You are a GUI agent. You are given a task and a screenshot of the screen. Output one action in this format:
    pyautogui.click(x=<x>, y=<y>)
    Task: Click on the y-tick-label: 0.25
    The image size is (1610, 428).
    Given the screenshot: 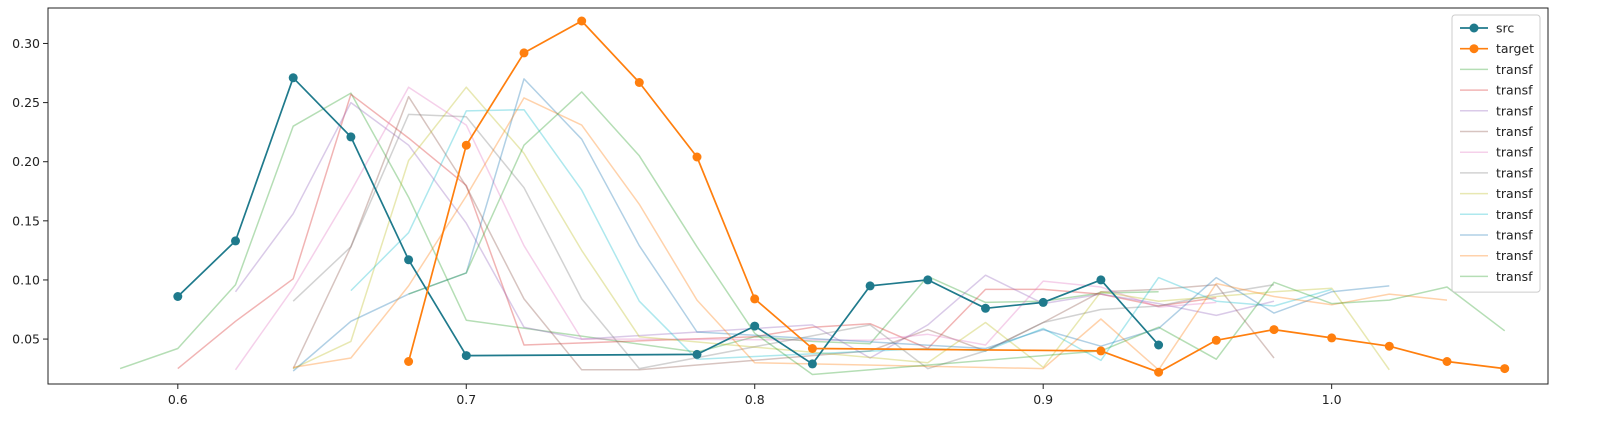 What is the action you would take?
    pyautogui.click(x=26, y=102)
    